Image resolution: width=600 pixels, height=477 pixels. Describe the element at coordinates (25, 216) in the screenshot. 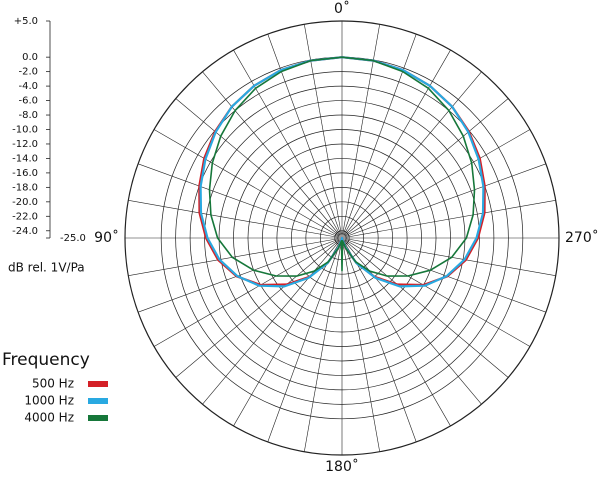

I see `scale-label: -22.0` at that location.